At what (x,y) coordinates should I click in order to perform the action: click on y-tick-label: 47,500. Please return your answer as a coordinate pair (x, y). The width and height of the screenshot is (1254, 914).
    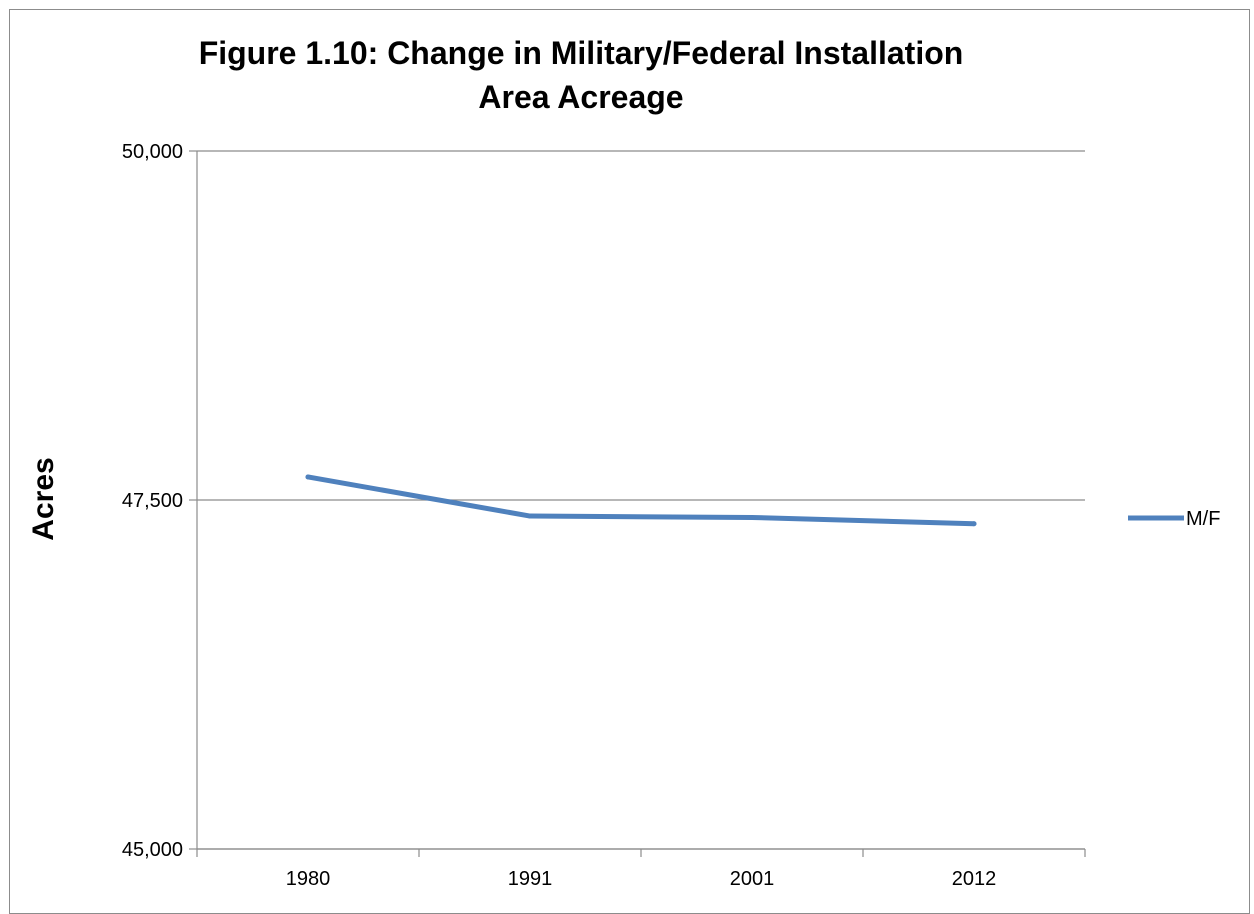
    Looking at the image, I should click on (152, 501).